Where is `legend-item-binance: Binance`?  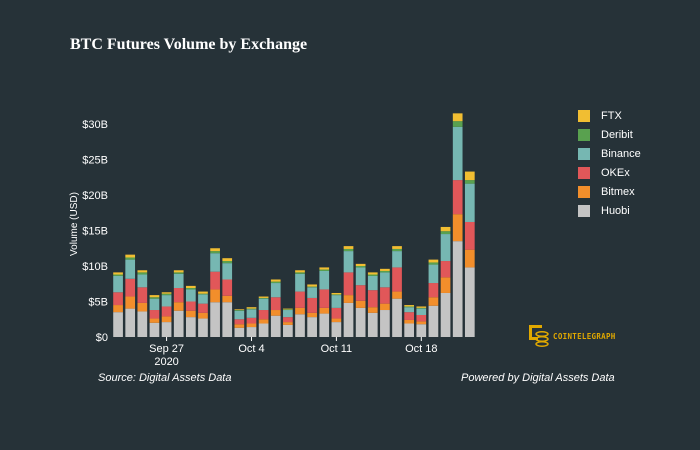
legend-item-binance: Binance is located at coordinates (609, 153).